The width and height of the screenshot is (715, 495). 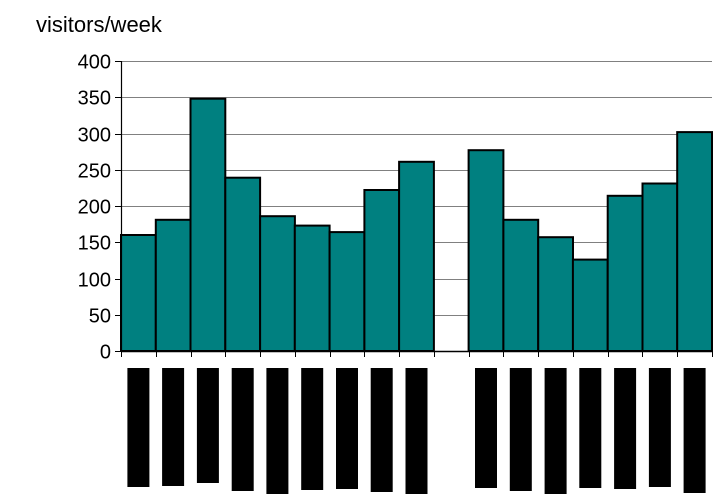 What do you see at coordinates (94, 281) in the screenshot?
I see `y-tick-label: 100` at bounding box center [94, 281].